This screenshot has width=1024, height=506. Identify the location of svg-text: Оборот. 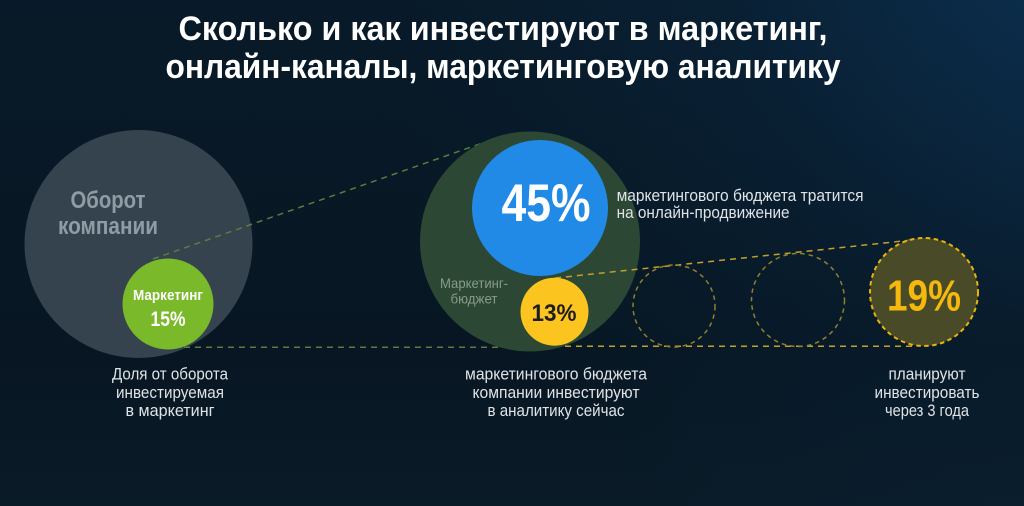
(108, 200).